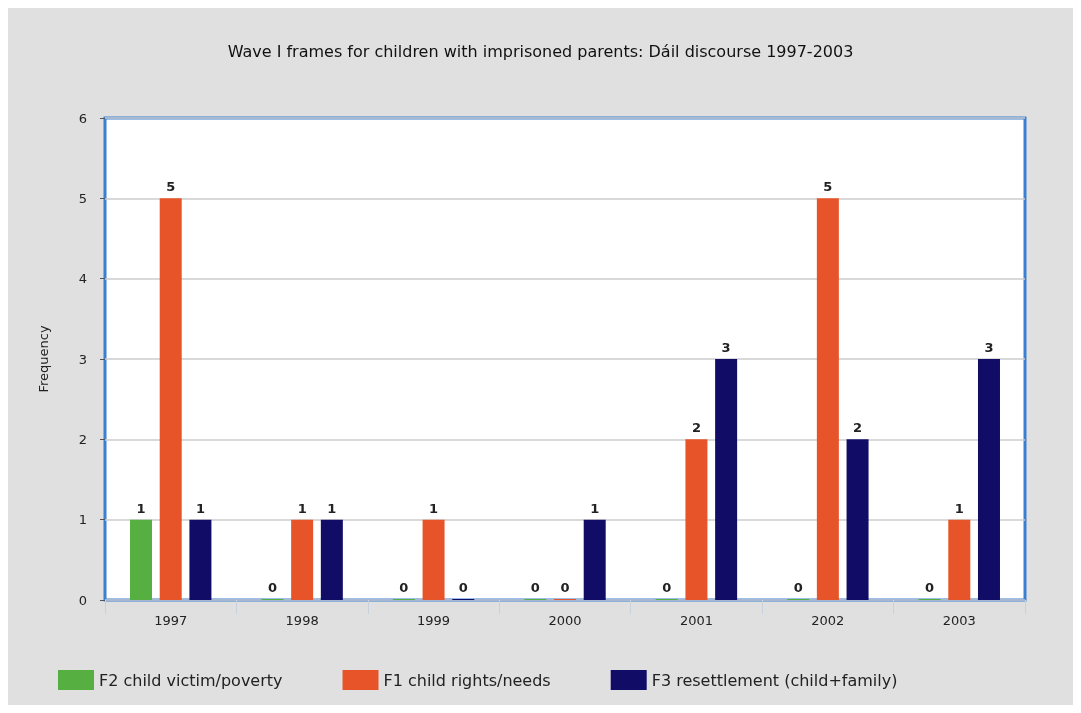  What do you see at coordinates (696, 620) in the screenshot?
I see `x-tick-label: 2001` at bounding box center [696, 620].